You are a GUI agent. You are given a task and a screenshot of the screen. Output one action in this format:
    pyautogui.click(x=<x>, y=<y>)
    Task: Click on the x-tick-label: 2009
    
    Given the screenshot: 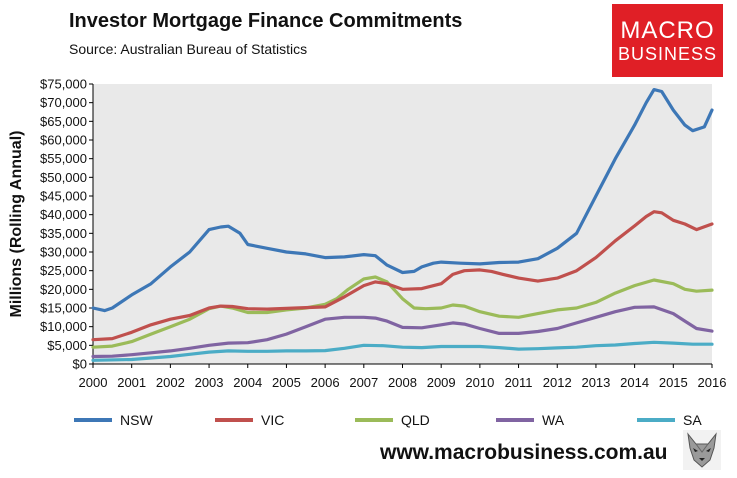 What is the action you would take?
    pyautogui.click(x=441, y=382)
    